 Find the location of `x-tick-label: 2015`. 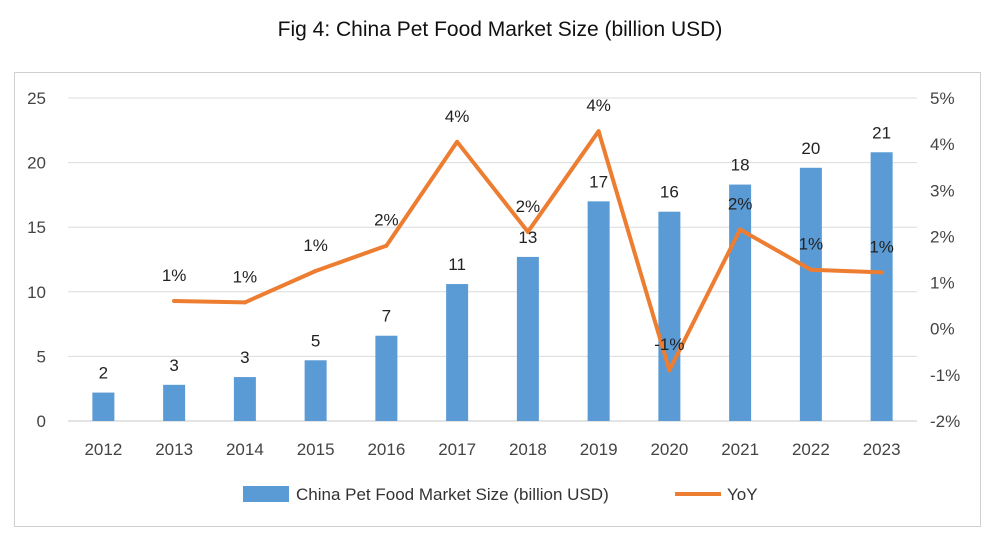

x-tick-label: 2015 is located at coordinates (316, 449).